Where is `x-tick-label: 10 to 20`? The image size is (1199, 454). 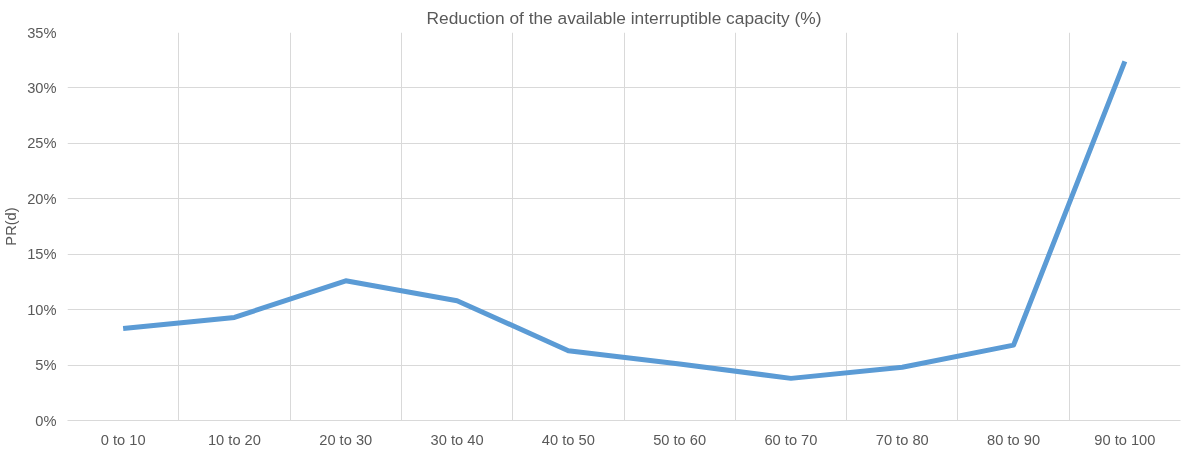
x-tick-label: 10 to 20 is located at coordinates (234, 439).